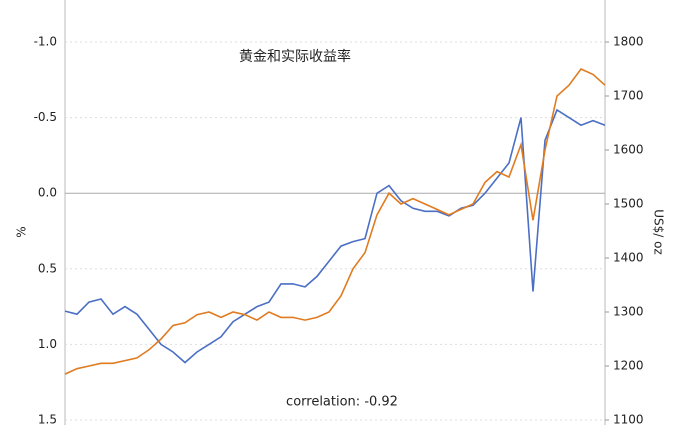 The width and height of the screenshot is (678, 429). What do you see at coordinates (47, 268) in the screenshot?
I see `y-tick-label: 0.5` at bounding box center [47, 268].